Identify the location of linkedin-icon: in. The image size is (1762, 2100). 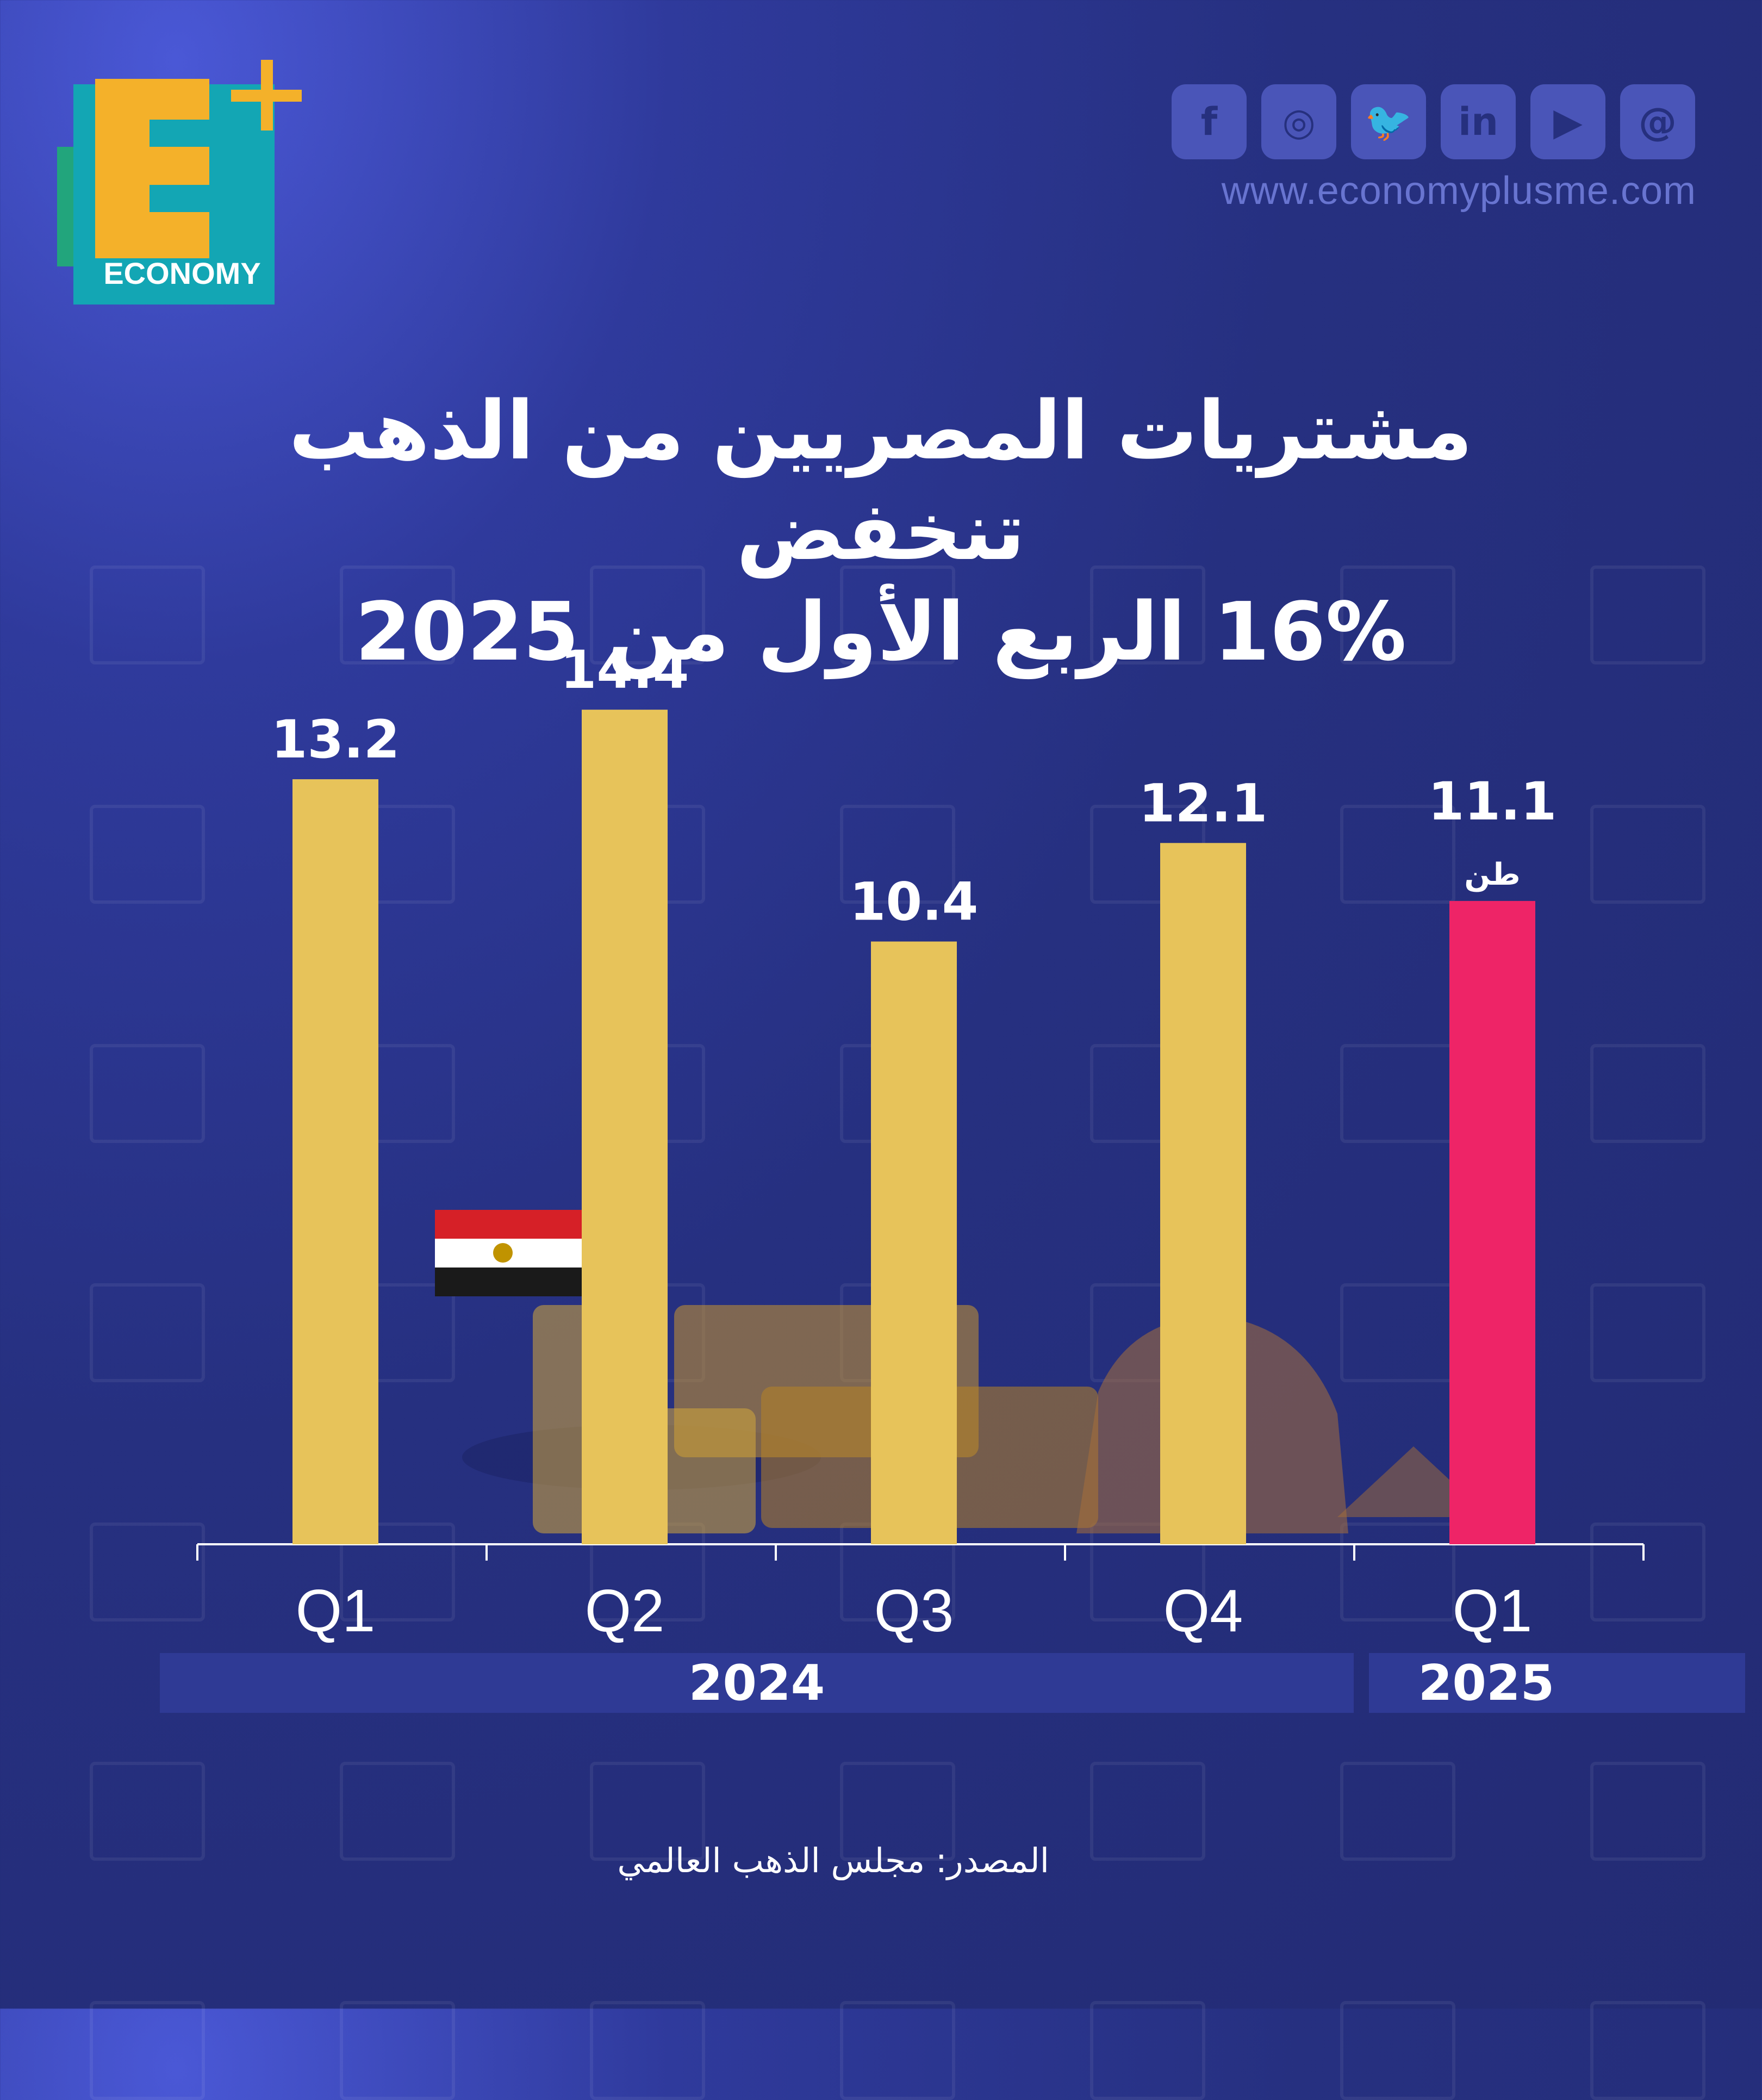
(1479, 121).